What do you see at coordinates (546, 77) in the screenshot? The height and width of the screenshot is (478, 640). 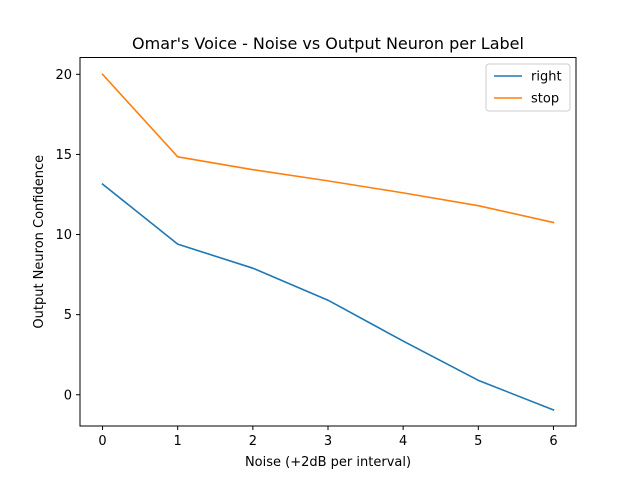 I see `legend-label-right: right` at bounding box center [546, 77].